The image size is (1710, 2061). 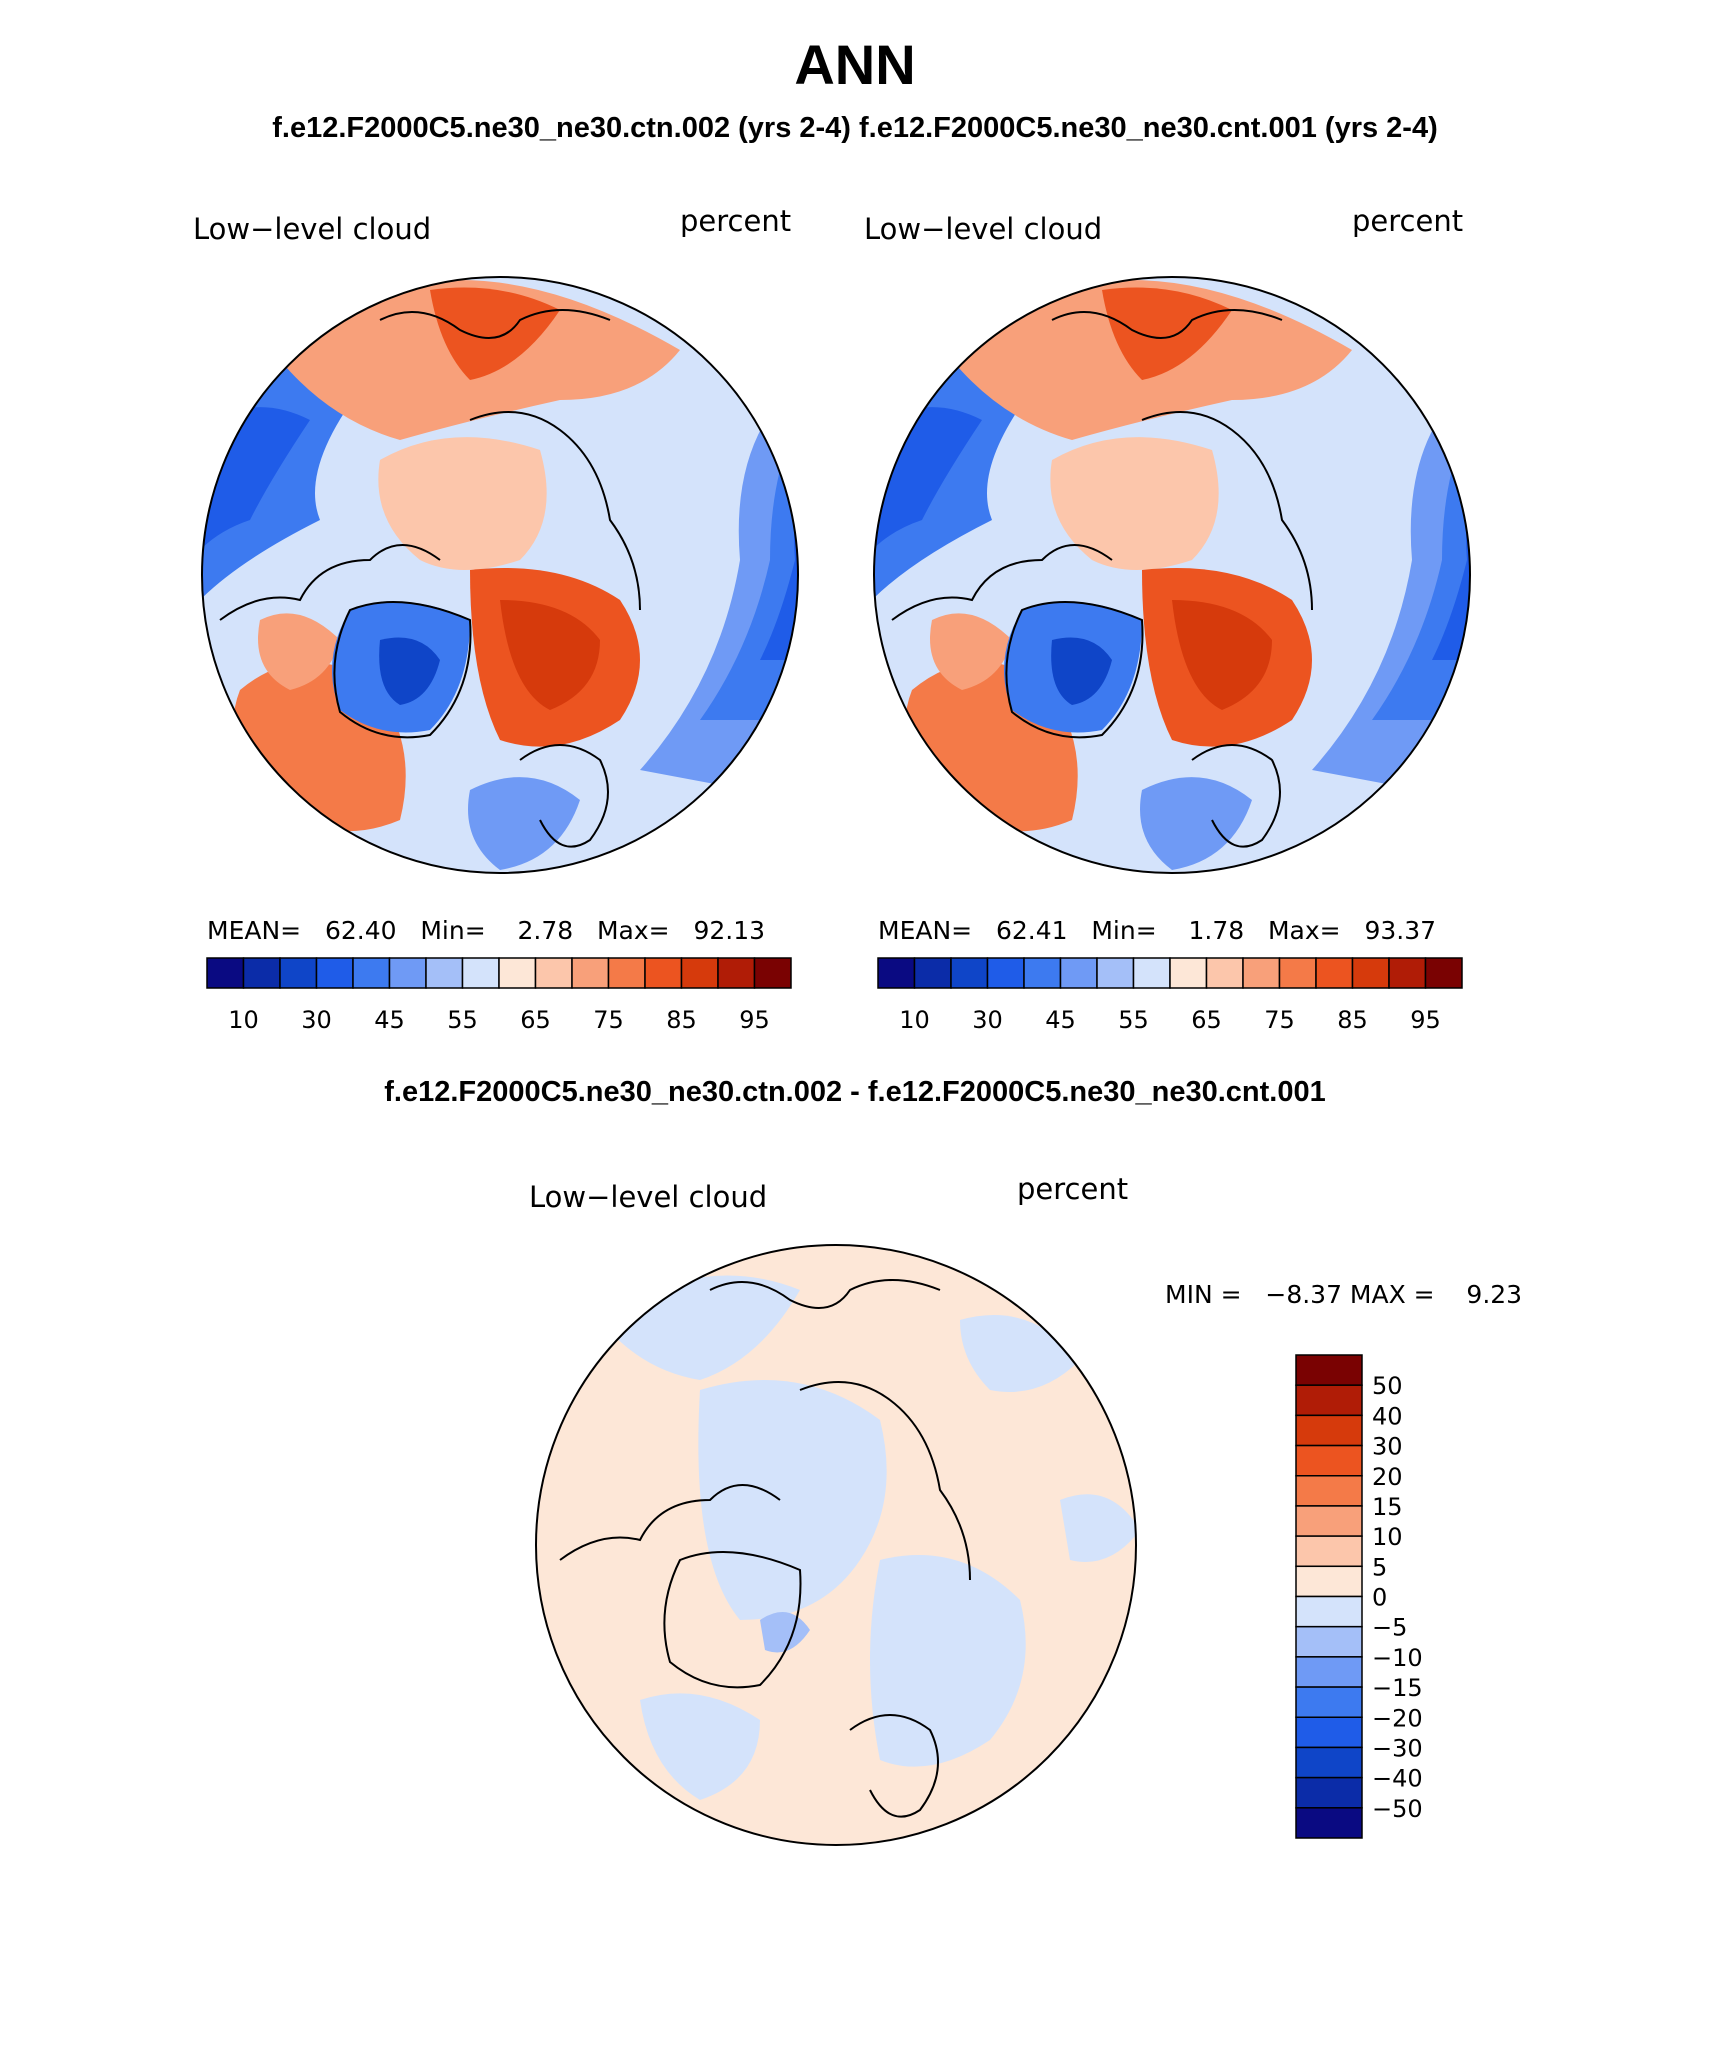 What do you see at coordinates (1387, 1477) in the screenshot?
I see `colorbar-tick-label: 20` at bounding box center [1387, 1477].